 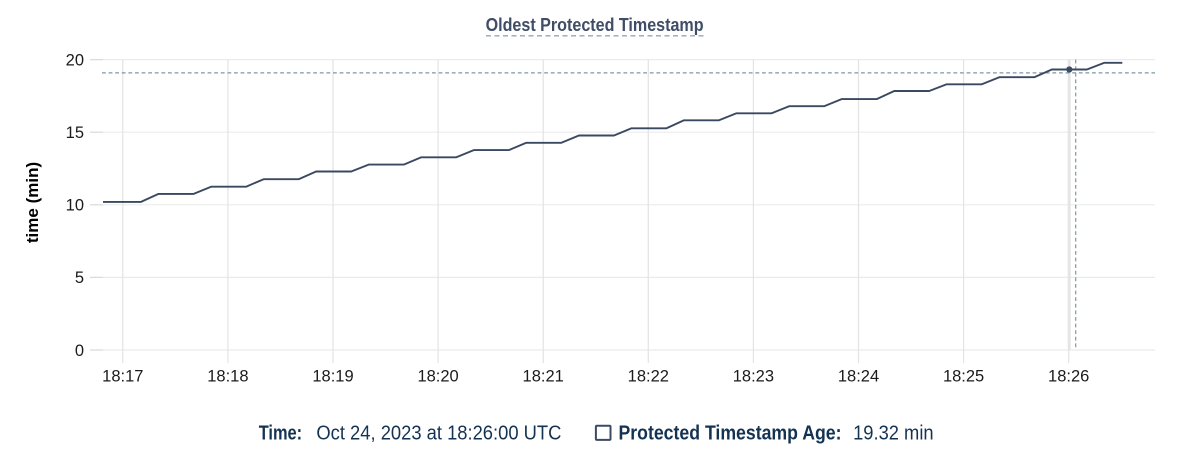 What do you see at coordinates (280, 434) in the screenshot?
I see `svg-text: Time:` at bounding box center [280, 434].